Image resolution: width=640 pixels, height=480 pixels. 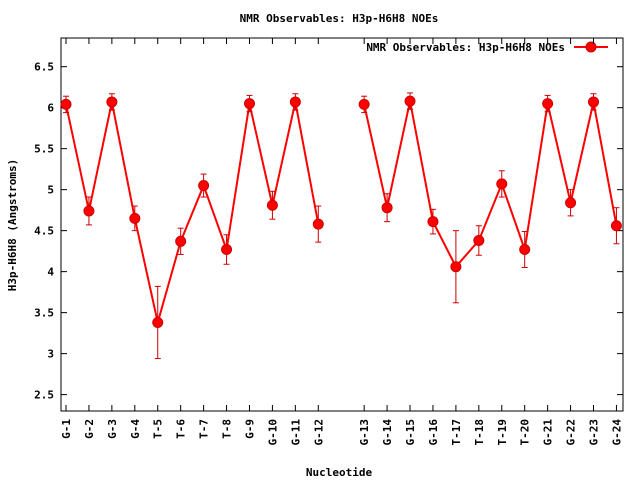 I want to click on legend-marker, so click(x=591, y=47).